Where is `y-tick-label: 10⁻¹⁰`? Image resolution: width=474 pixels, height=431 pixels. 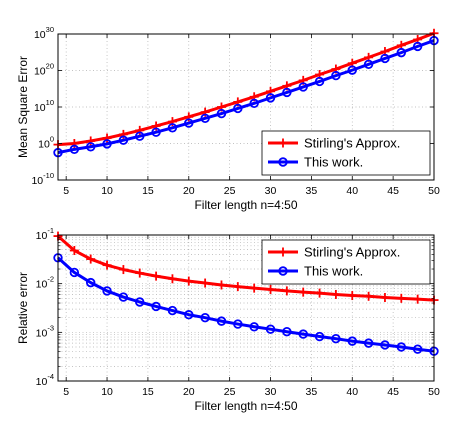
y-tick-label: 10⁻¹⁰ is located at coordinates (42, 179).